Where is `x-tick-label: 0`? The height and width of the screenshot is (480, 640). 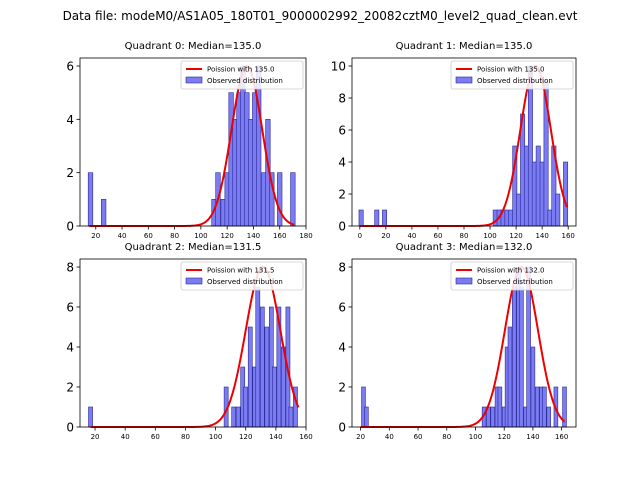 x-tick-label: 0 is located at coordinates (360, 236).